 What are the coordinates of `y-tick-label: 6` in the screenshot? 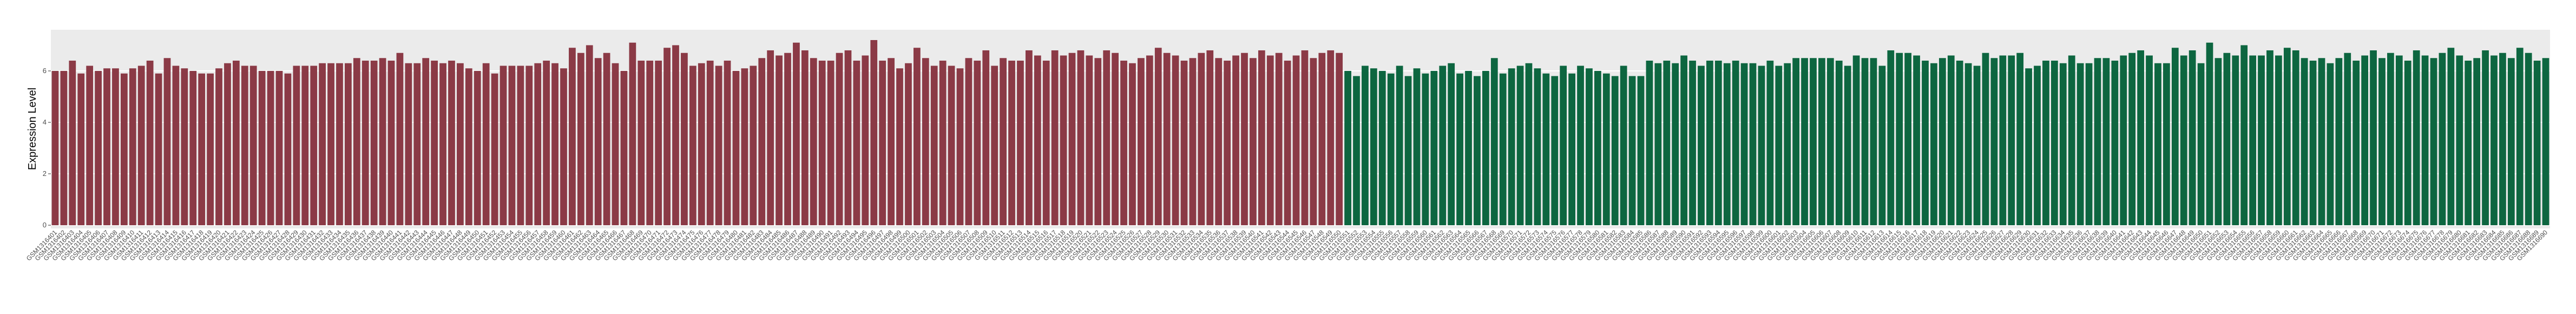 It's located at (45, 71).